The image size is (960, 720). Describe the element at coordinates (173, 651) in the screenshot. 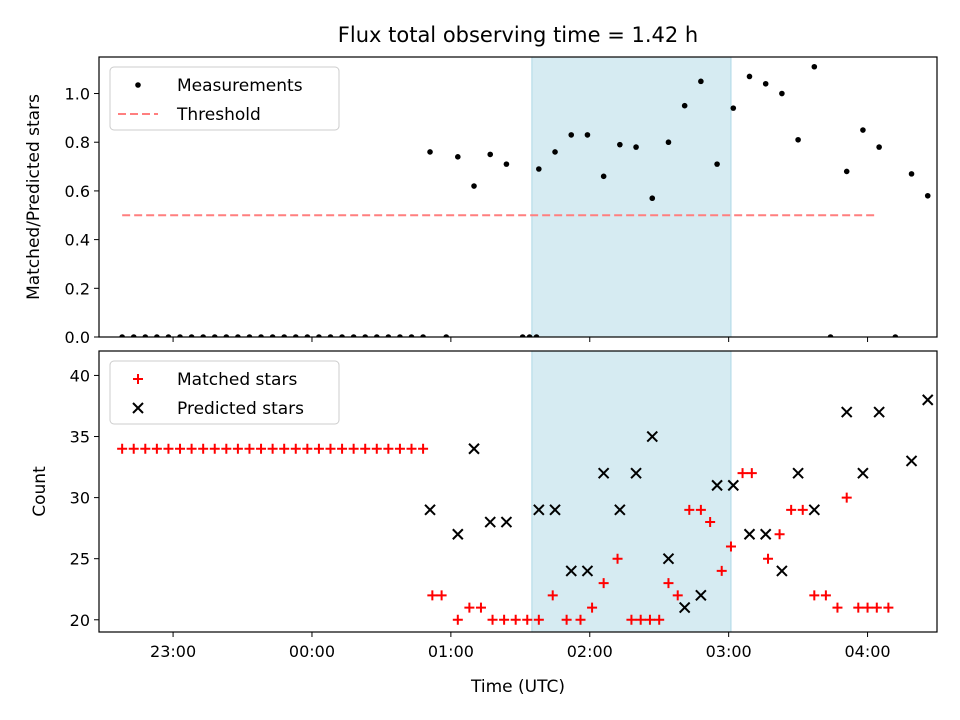

I see `x-tick-label: 23:00` at that location.